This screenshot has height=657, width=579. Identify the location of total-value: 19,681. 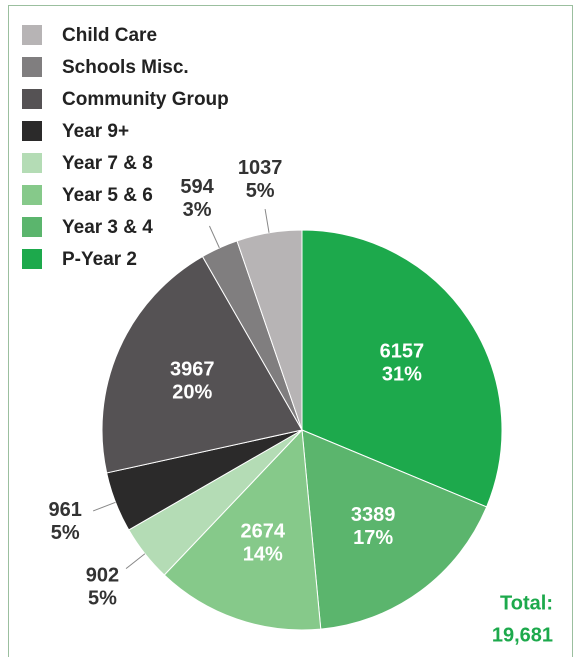
(522, 635).